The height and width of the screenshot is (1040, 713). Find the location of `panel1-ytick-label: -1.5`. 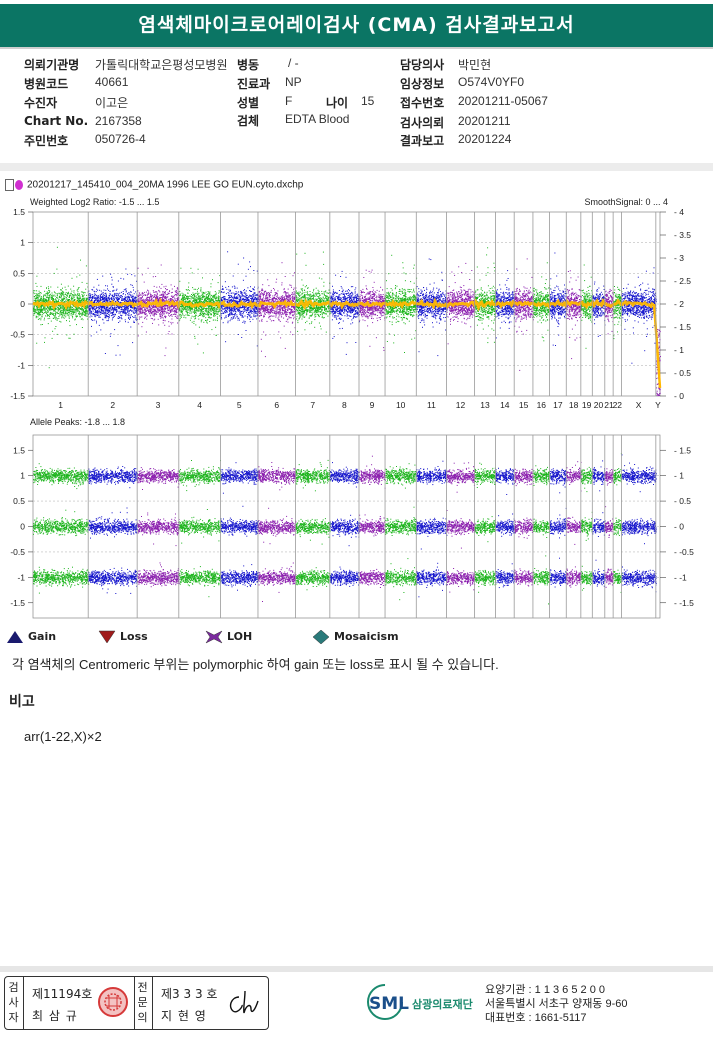

panel1-ytick-label: -1.5 is located at coordinates (17, 396).